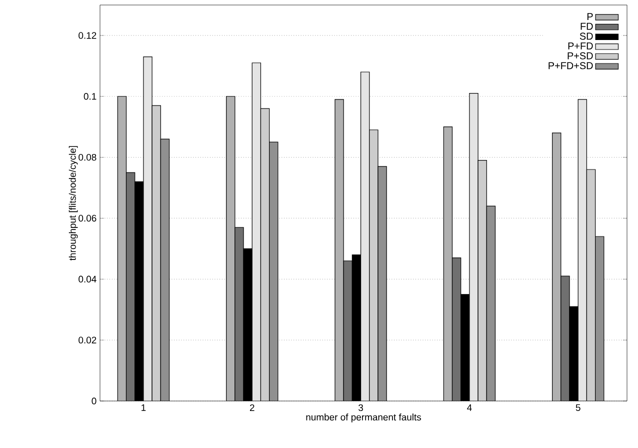  I want to click on x-tick-label: 1, so click(144, 407).